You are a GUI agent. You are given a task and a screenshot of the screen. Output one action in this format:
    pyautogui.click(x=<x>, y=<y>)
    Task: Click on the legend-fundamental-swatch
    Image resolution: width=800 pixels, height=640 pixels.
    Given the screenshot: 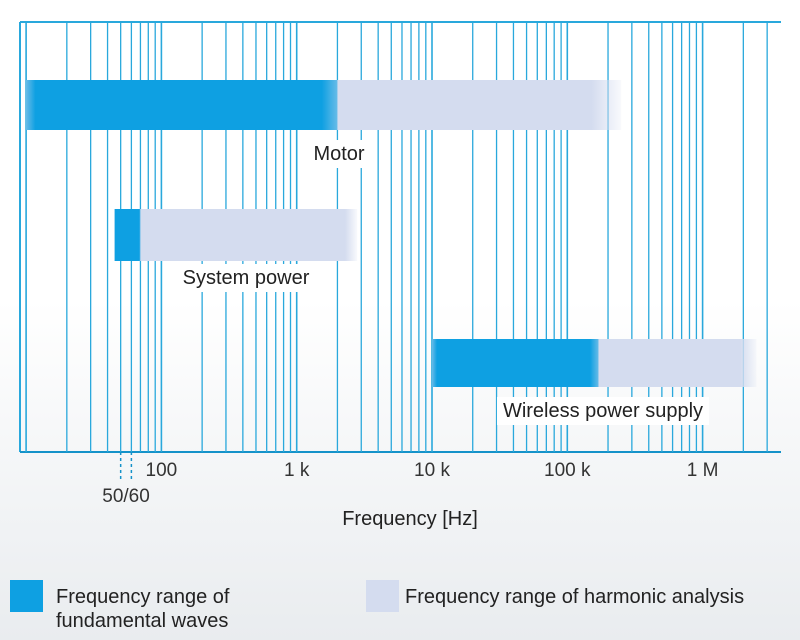 What is the action you would take?
    pyautogui.click(x=26, y=596)
    